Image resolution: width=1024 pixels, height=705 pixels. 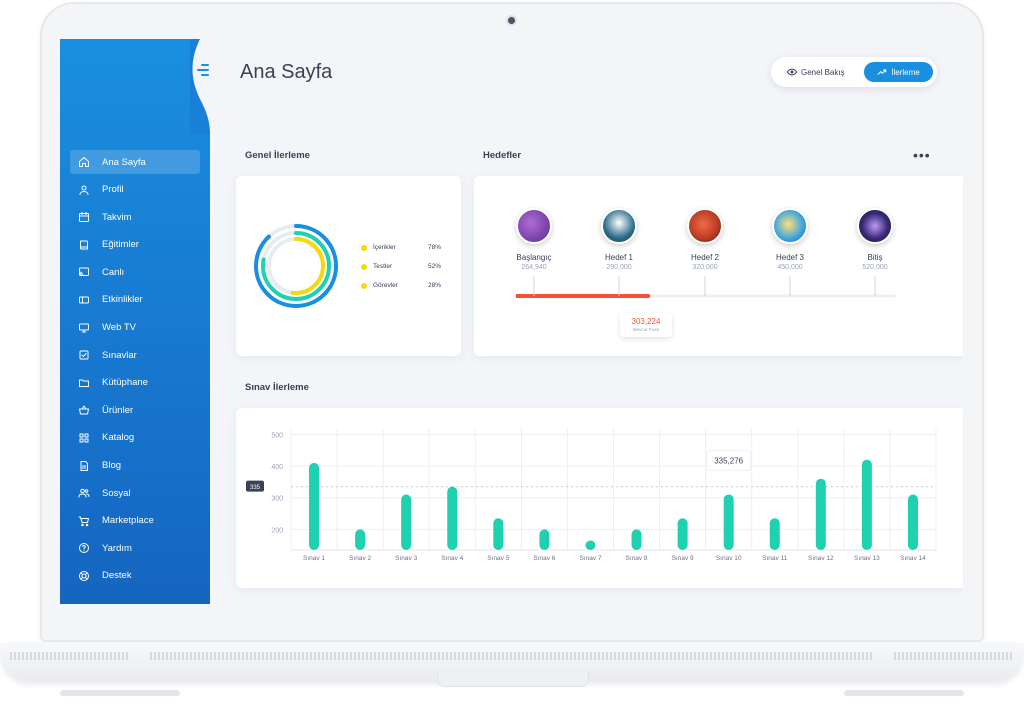 I want to click on folder-icon, so click(x=84, y=383).